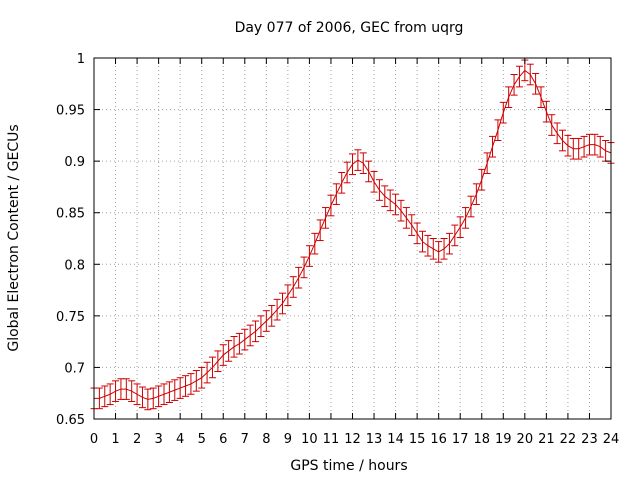  What do you see at coordinates (568, 439) in the screenshot?
I see `x-tick-label: 22` at bounding box center [568, 439].